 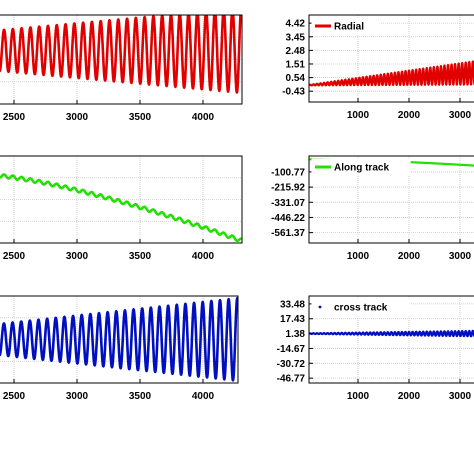 I want to click on y-tick-label: -561.37, so click(x=288, y=233).